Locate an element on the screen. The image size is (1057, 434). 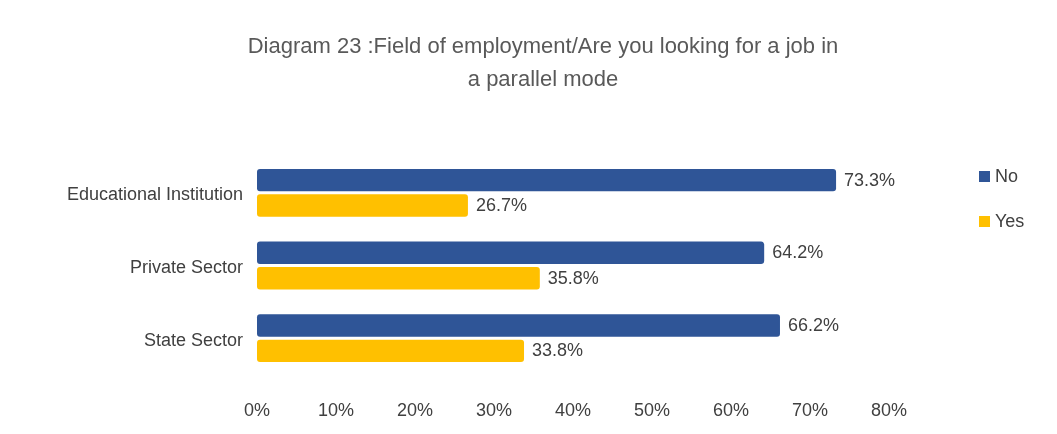
x-tick-label: 0% is located at coordinates (257, 410).